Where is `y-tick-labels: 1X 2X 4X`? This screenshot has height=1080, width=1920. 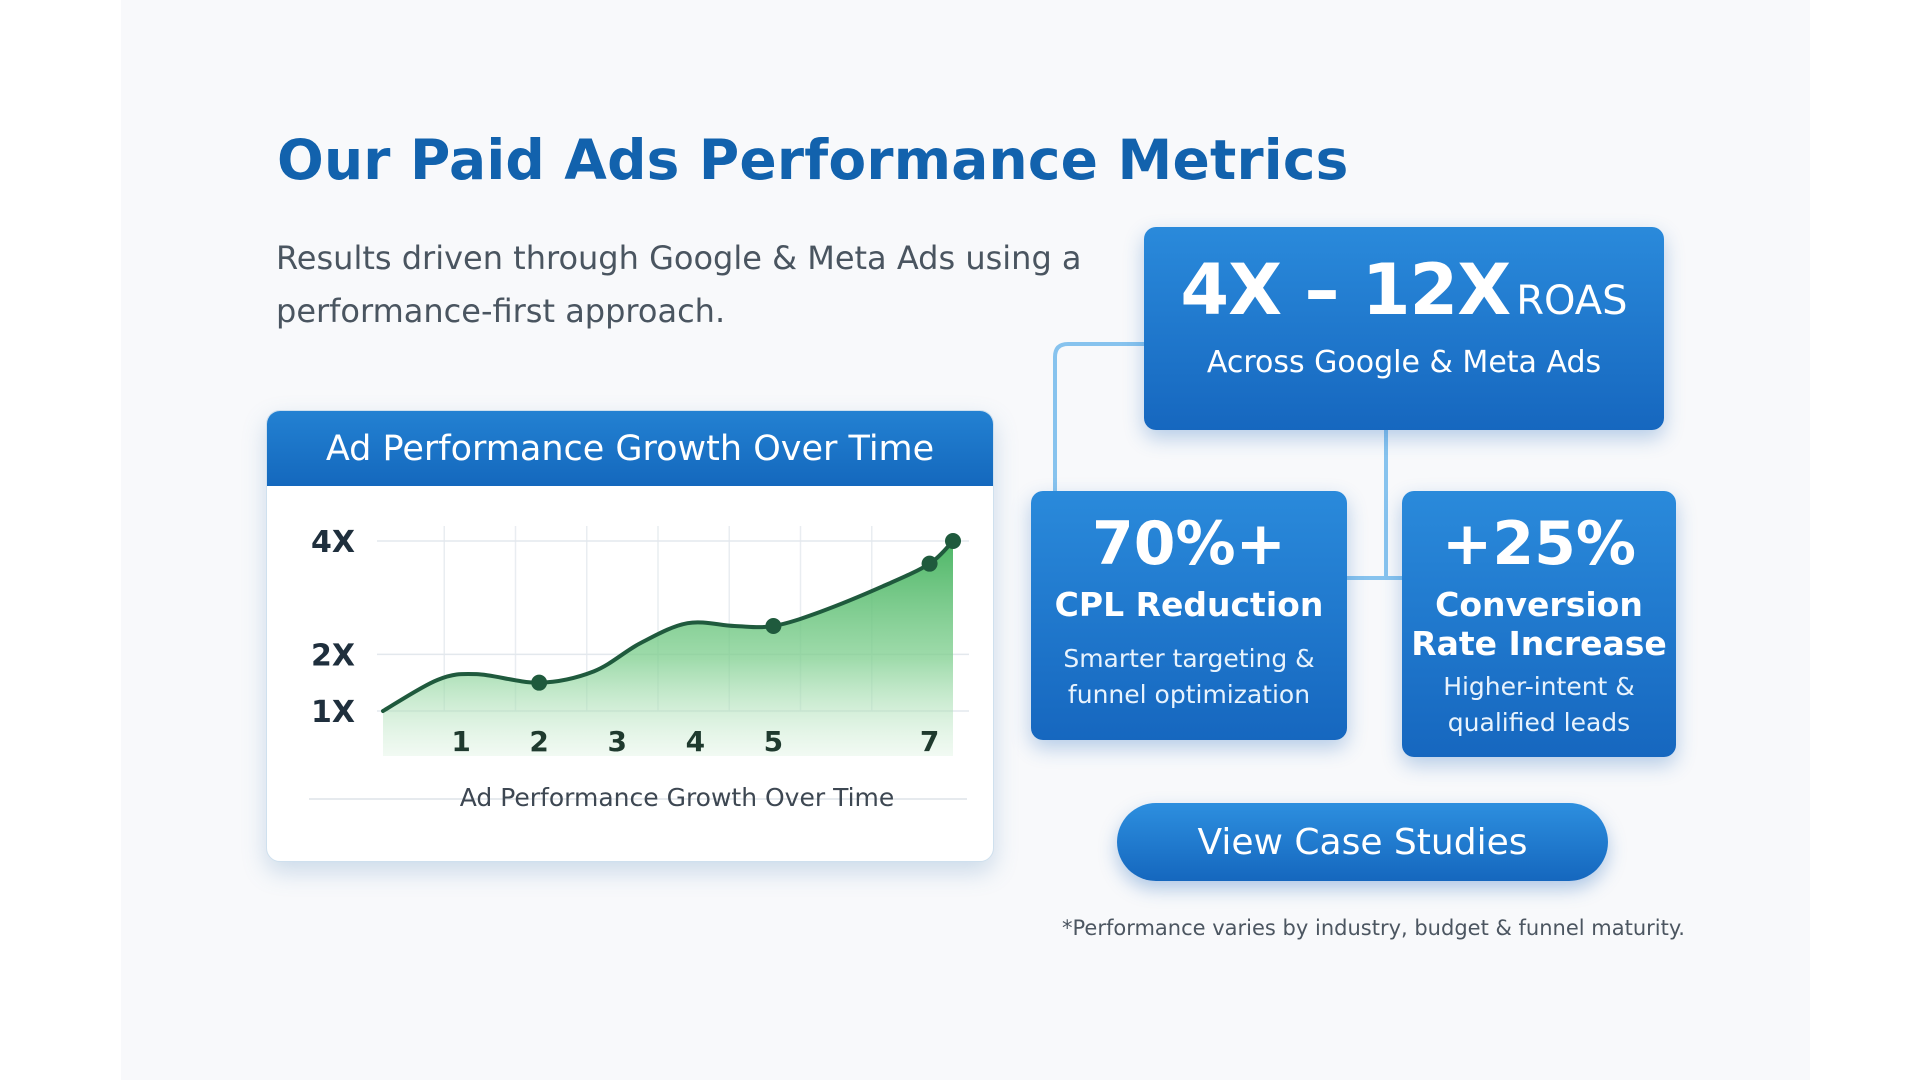 y-tick-labels: 1X 2X 4X is located at coordinates (333, 627).